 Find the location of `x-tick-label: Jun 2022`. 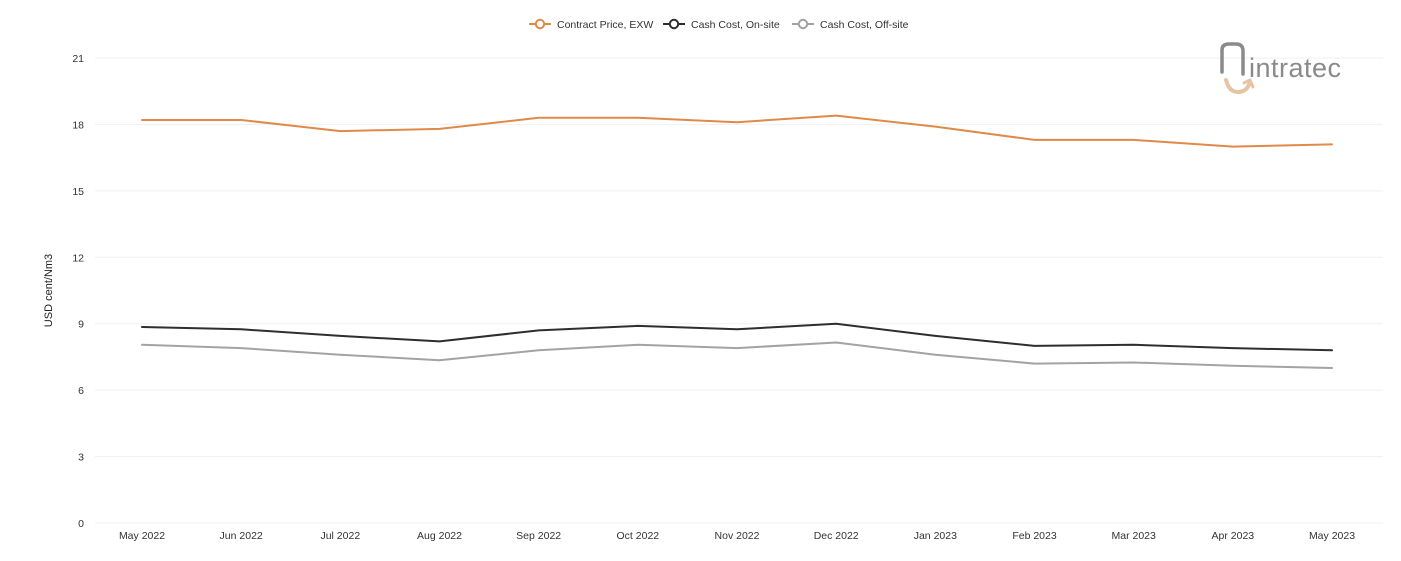

x-tick-label: Jun 2022 is located at coordinates (241, 536).